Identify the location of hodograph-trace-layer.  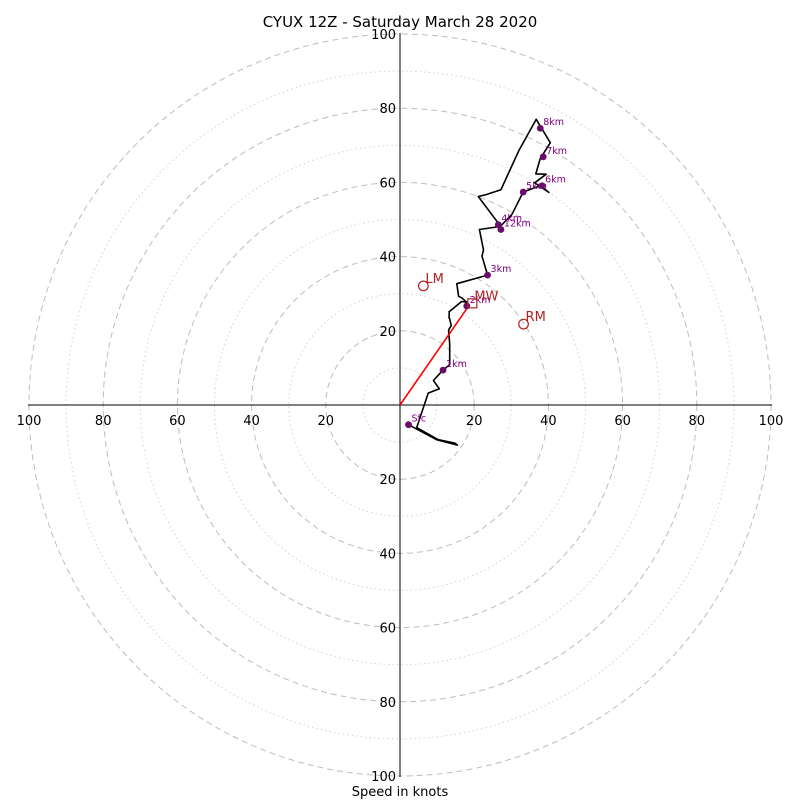
(475, 282).